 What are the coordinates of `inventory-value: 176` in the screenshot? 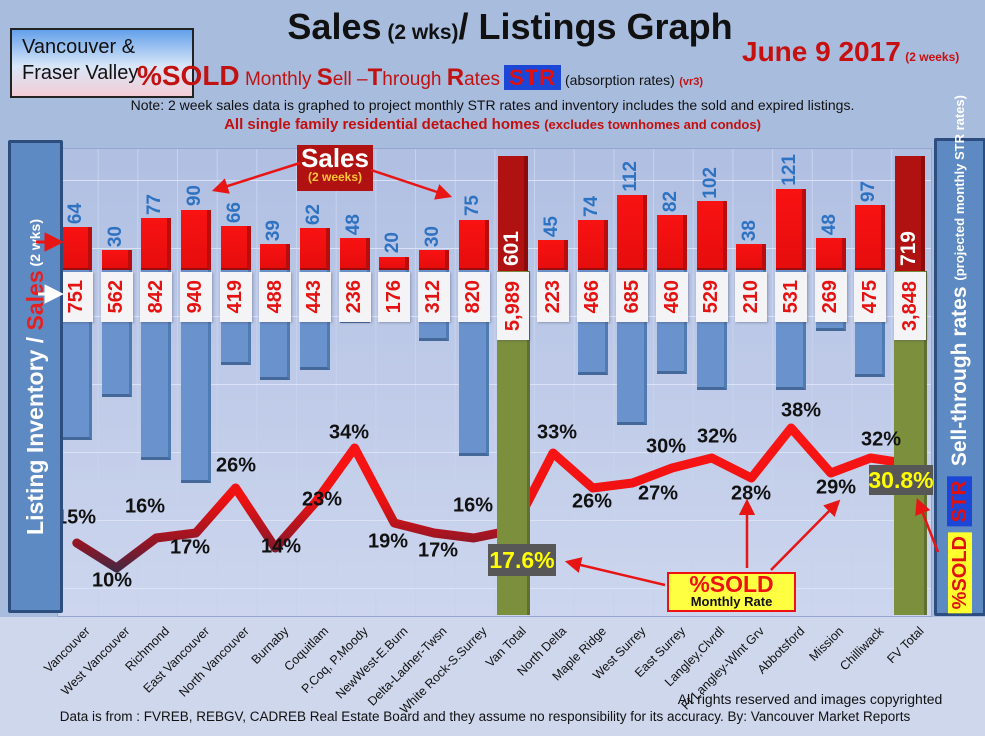 It's located at (393, 297).